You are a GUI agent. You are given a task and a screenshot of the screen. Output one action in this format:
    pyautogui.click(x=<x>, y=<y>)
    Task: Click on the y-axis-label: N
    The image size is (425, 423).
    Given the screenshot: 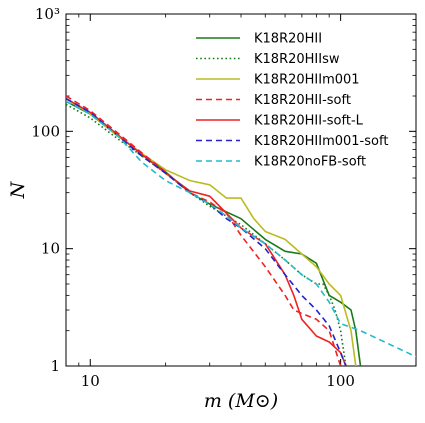 What is the action you would take?
    pyautogui.click(x=18, y=189)
    